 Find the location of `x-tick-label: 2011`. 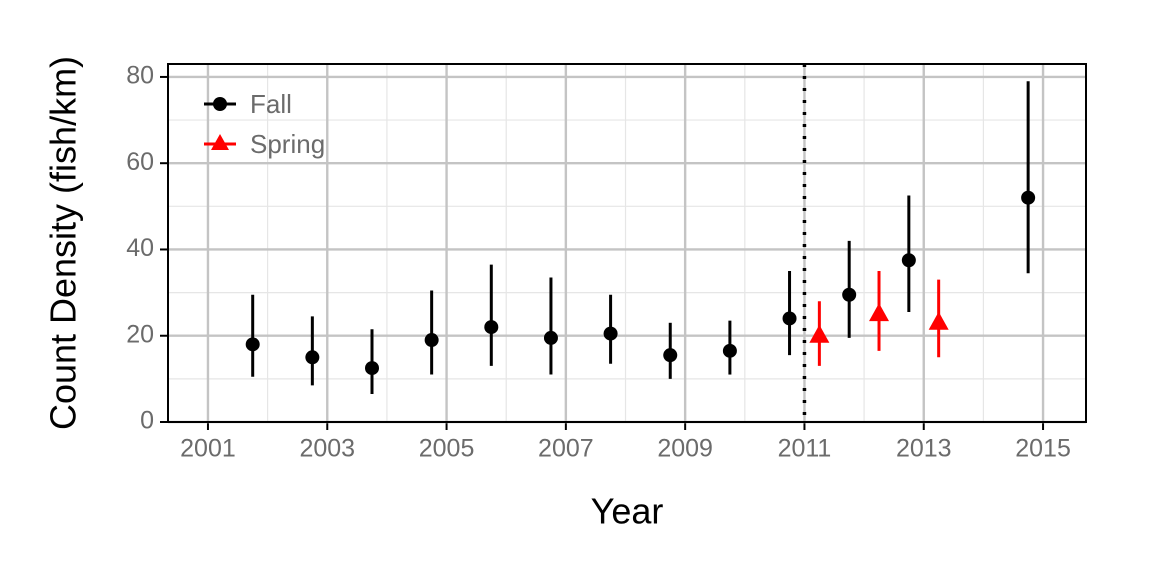

x-tick-label: 2011 is located at coordinates (805, 449).